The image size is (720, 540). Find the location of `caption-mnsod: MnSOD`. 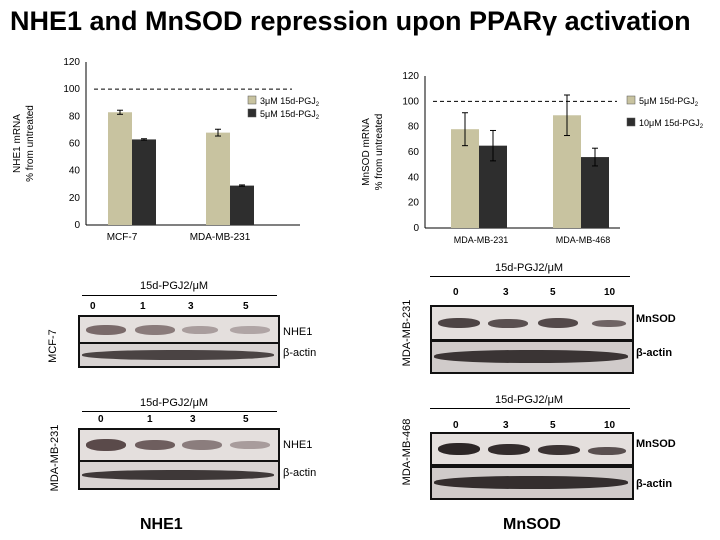

caption-mnsod: MnSOD is located at coordinates (532, 524).